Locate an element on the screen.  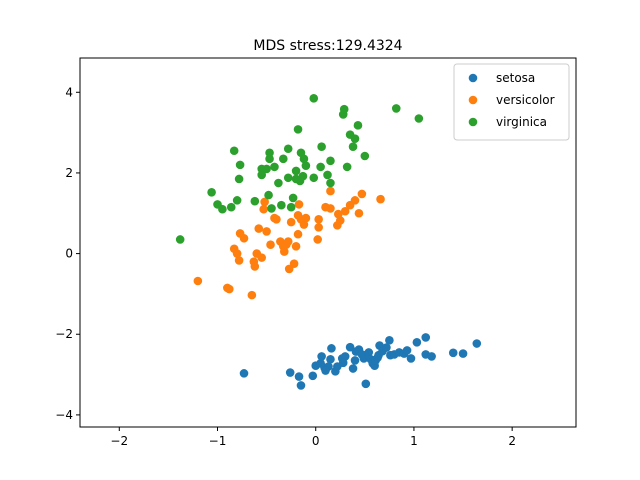
x-tick-label: 0 is located at coordinates (316, 441).